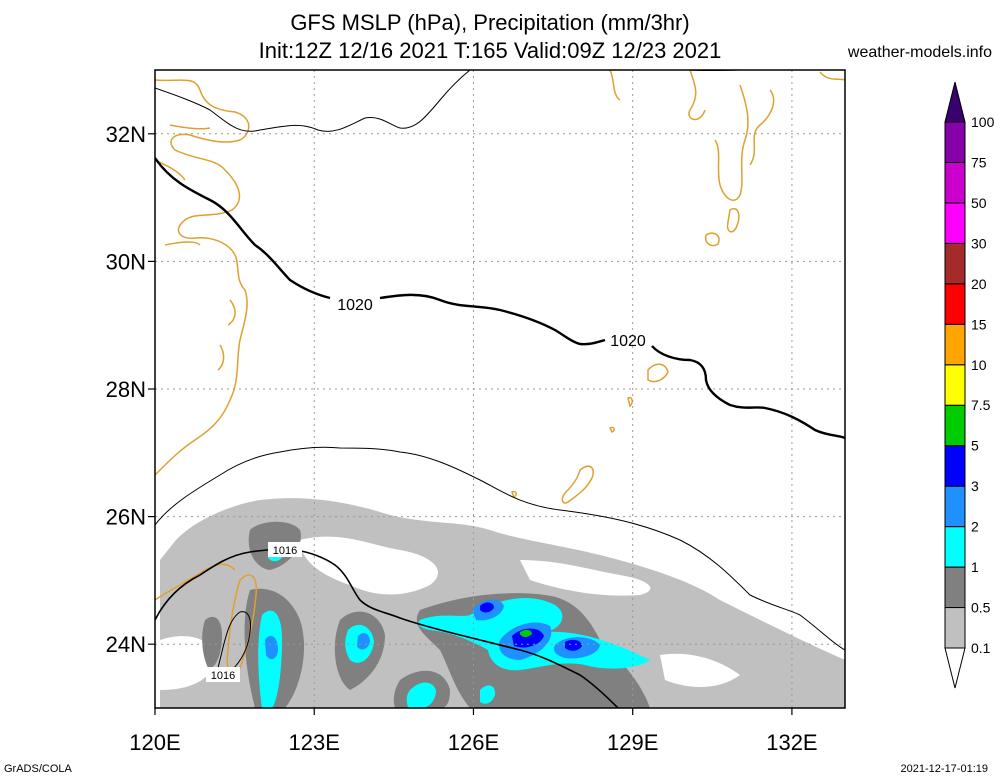  Describe the element at coordinates (126, 134) in the screenshot. I see `lat-label: 32N` at that location.